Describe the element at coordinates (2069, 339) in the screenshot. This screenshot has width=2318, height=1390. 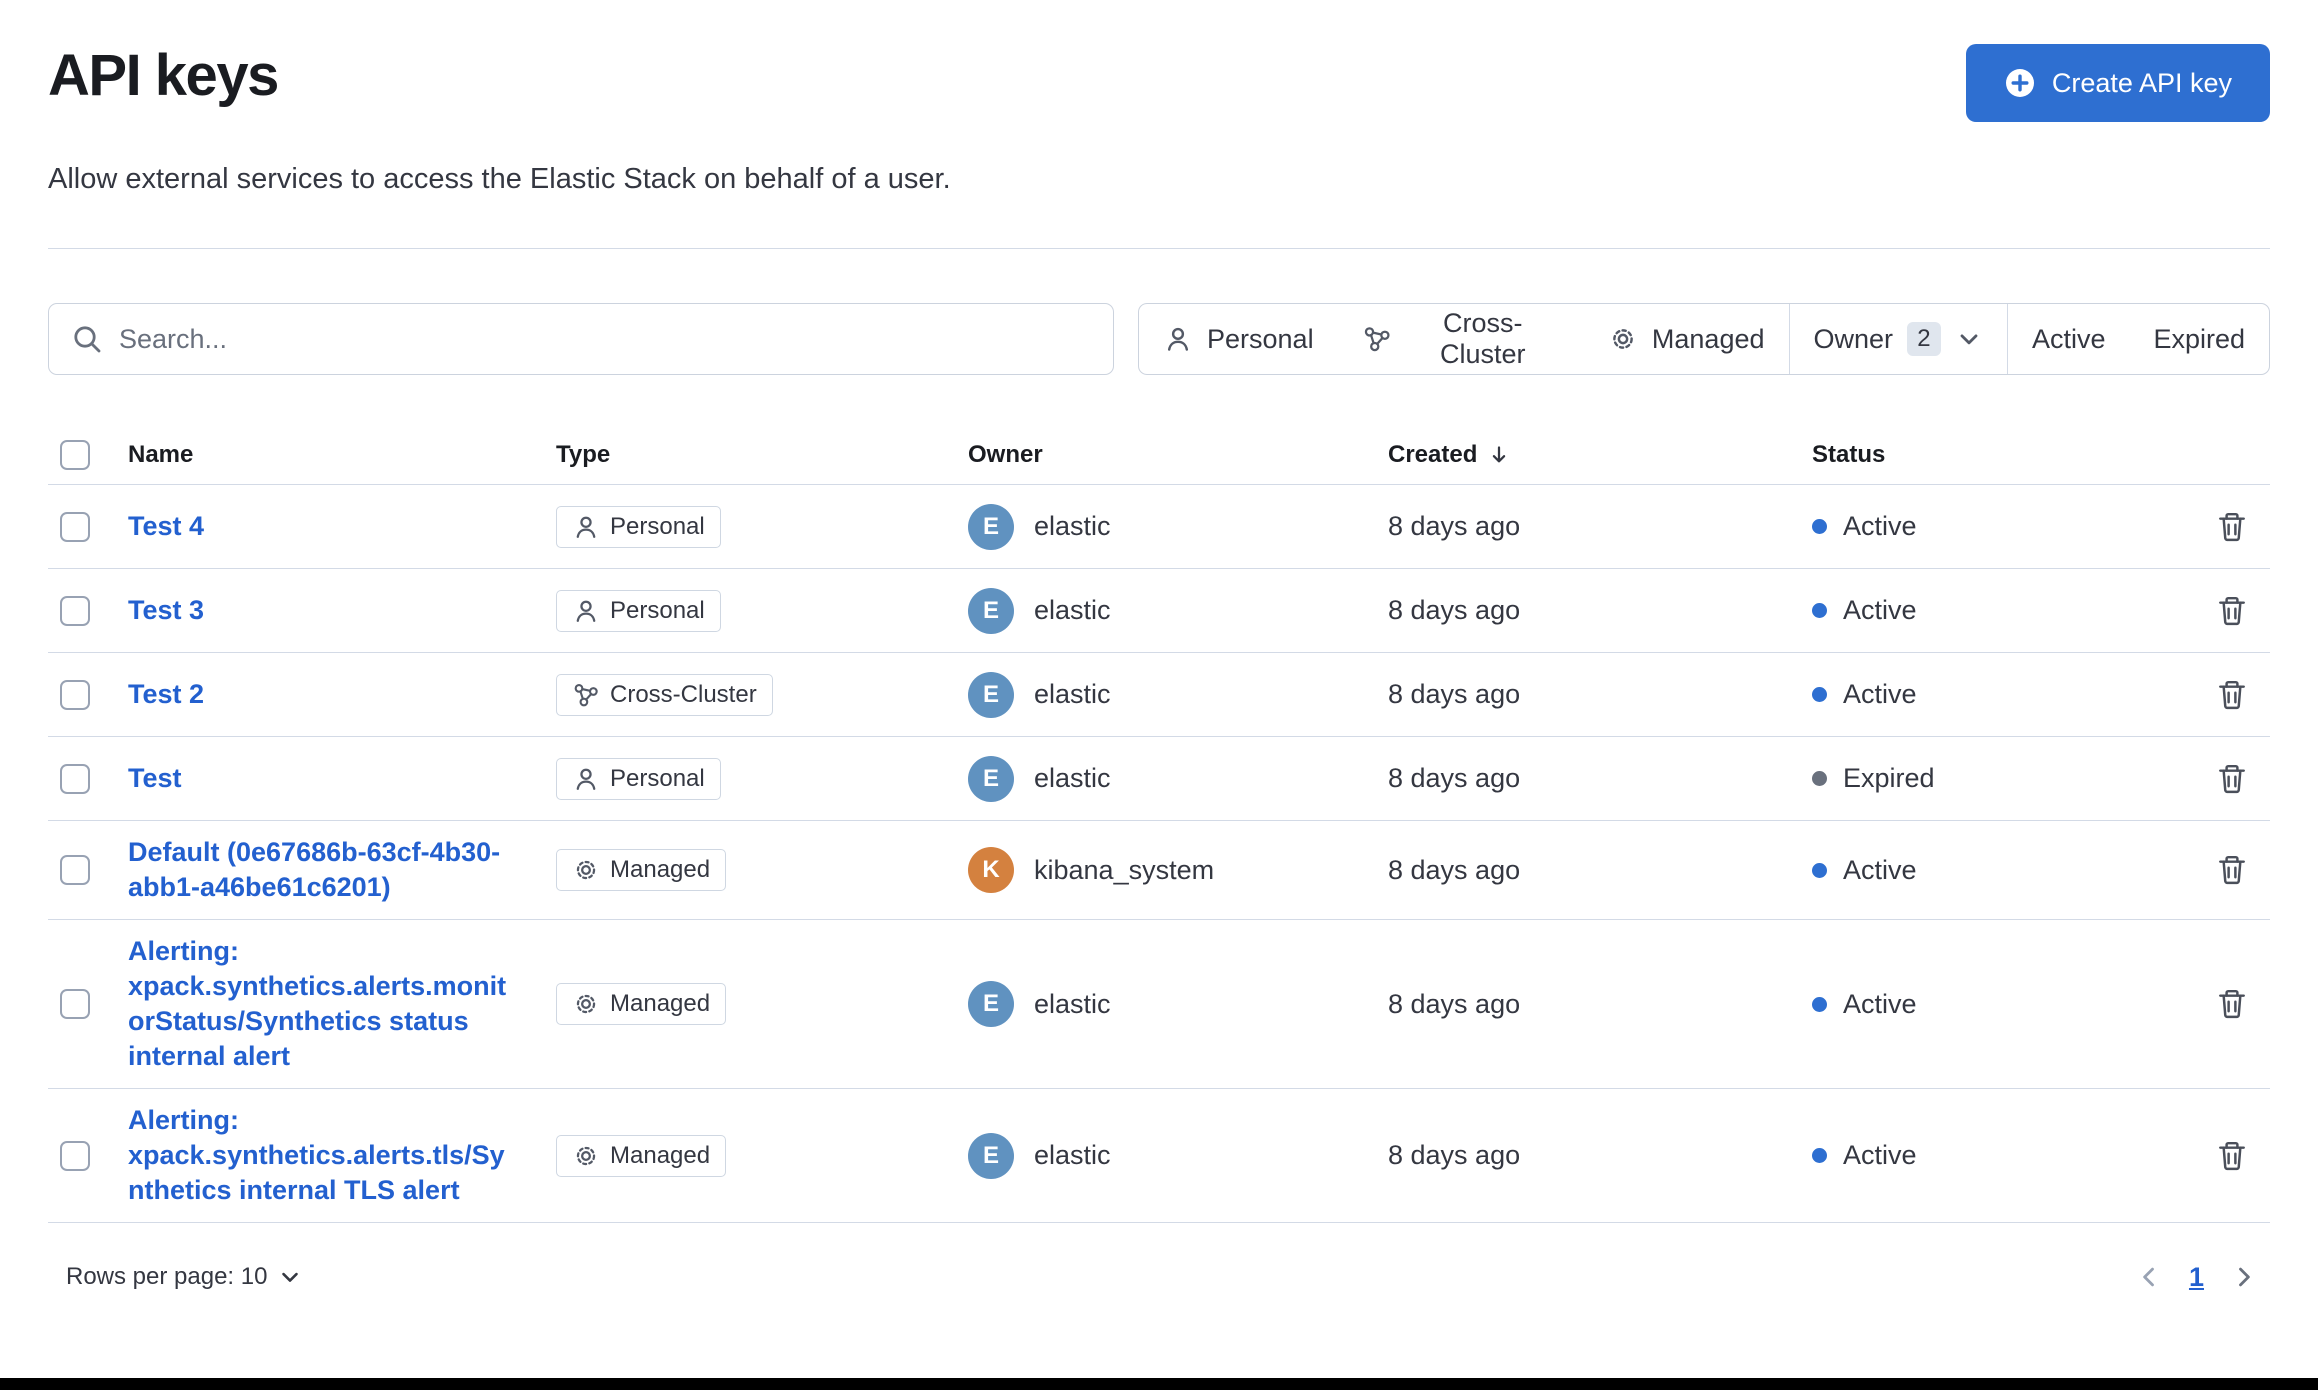
I see `filter-active: Active` at that location.